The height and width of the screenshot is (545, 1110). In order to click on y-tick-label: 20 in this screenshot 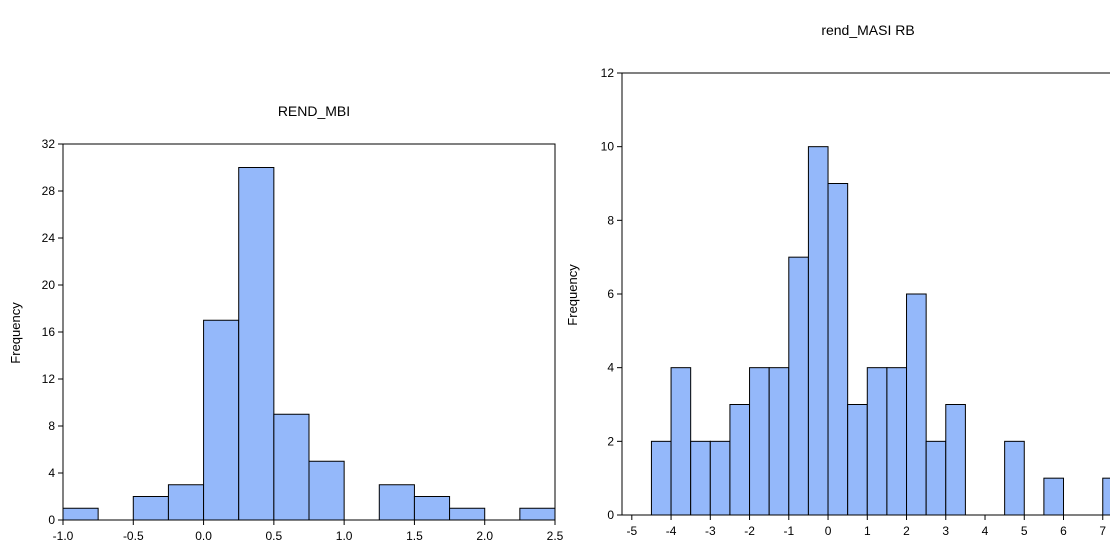, I will do `click(49, 285)`.